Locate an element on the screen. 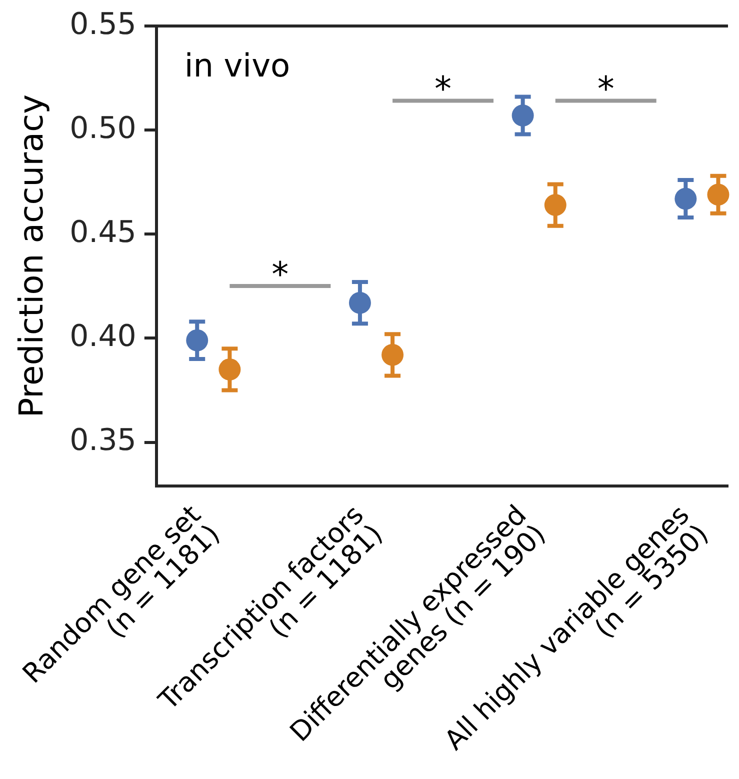 Image resolution: width=739 pixels, height=779 pixels. y-tick-label: 0.55 is located at coordinates (103, 24).